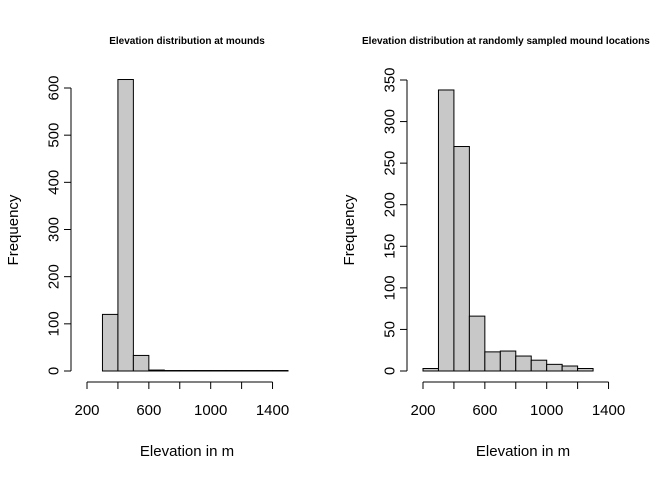  I want to click on left-x-tick-label-0: 200, so click(86, 410).